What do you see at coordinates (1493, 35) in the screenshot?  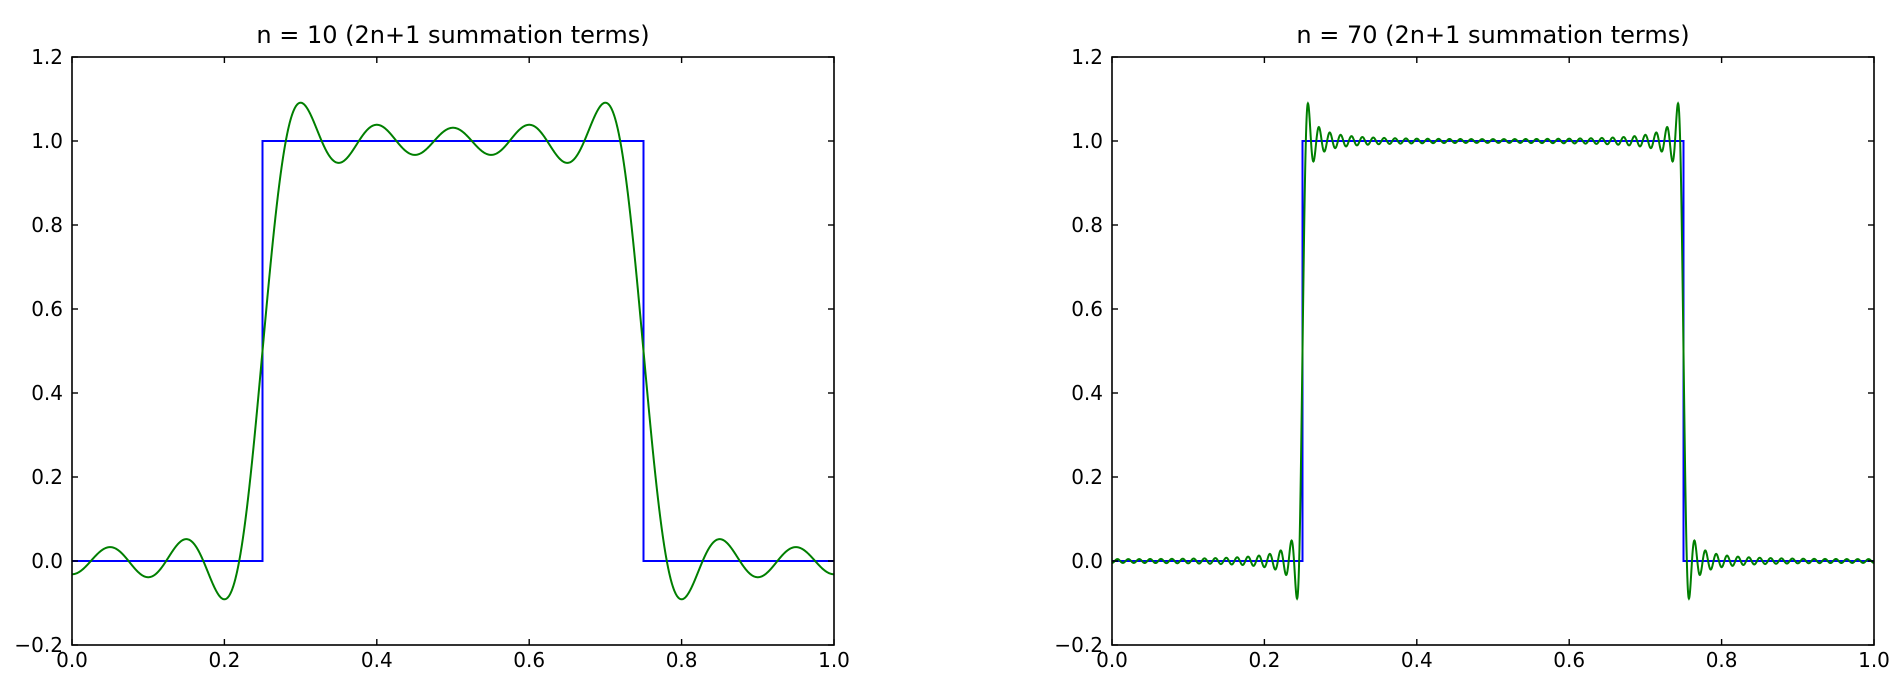 I see `right-plot-title: n = 70 (2n+1 summation terms)` at bounding box center [1493, 35].